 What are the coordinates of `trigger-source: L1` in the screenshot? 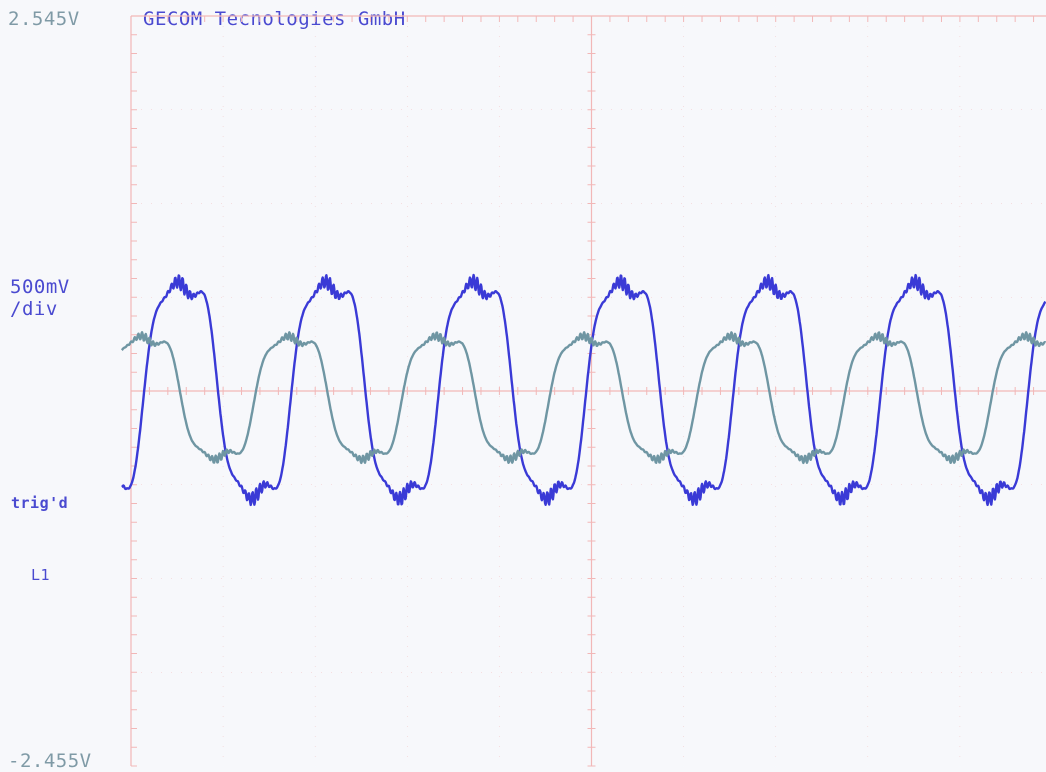 It's located at (41, 575).